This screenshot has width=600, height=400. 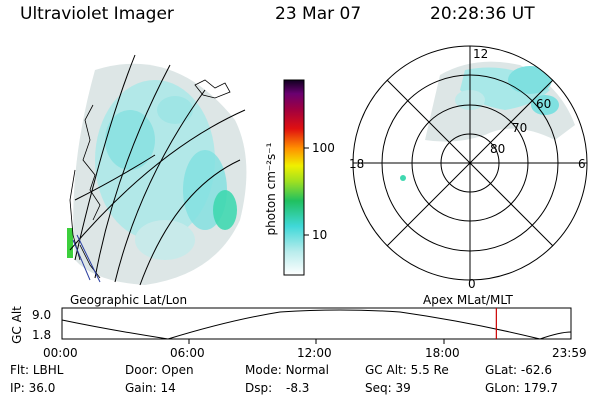 What do you see at coordinates (318, 14) in the screenshot?
I see `date-label: 23 Mar 07` at bounding box center [318, 14].